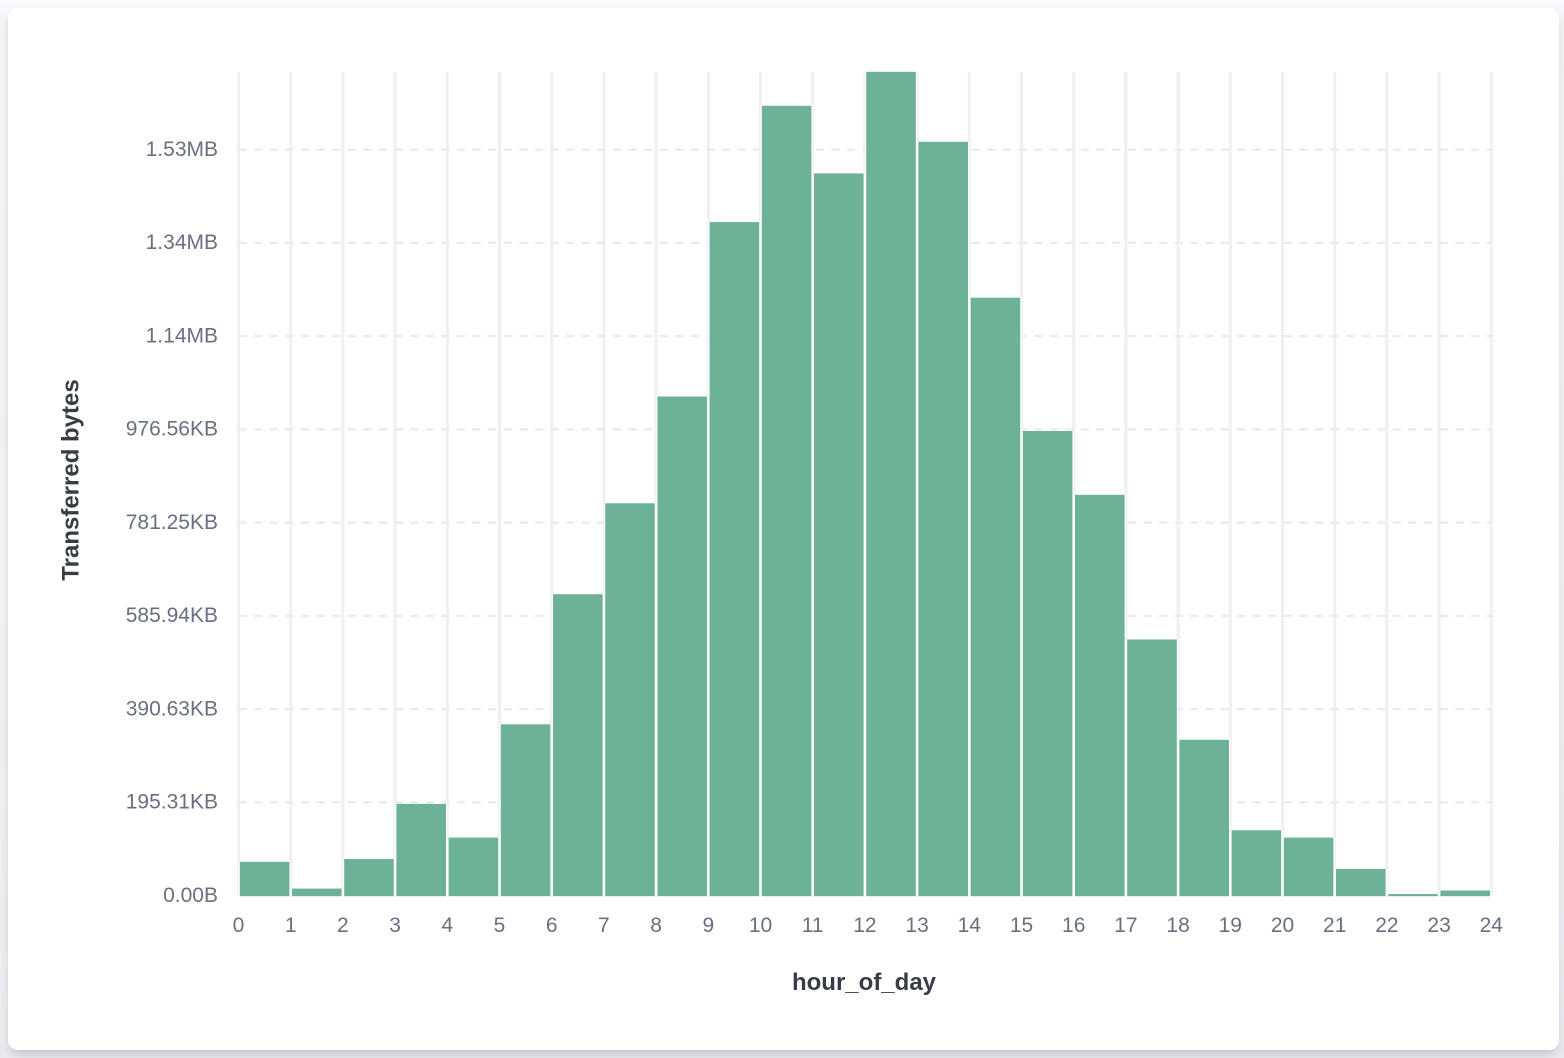 Image resolution: width=1564 pixels, height=1058 pixels. Describe the element at coordinates (395, 925) in the screenshot. I see `svg-text: 3` at that location.